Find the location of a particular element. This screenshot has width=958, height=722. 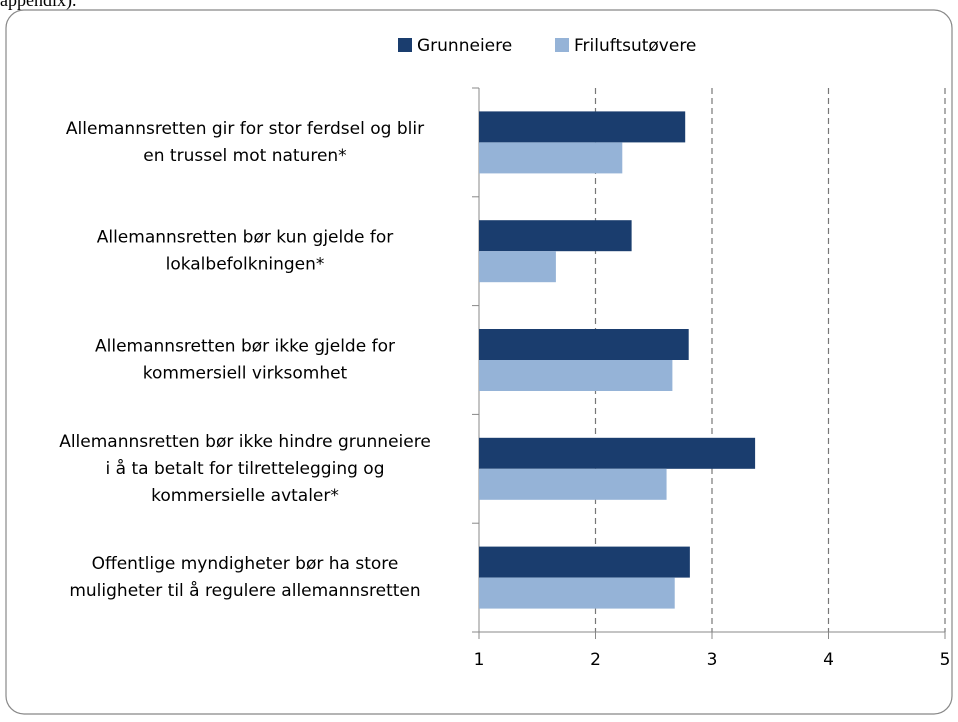

x-tick-label: 4 is located at coordinates (828, 660).